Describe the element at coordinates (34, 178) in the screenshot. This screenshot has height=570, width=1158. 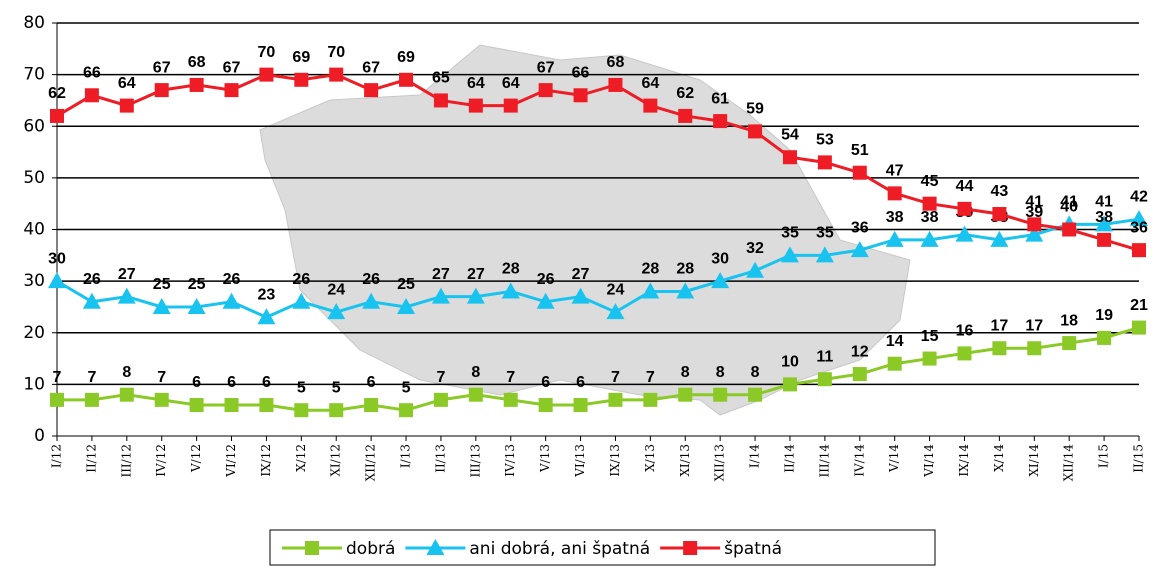
I see `y-tick-label: 50` at that location.